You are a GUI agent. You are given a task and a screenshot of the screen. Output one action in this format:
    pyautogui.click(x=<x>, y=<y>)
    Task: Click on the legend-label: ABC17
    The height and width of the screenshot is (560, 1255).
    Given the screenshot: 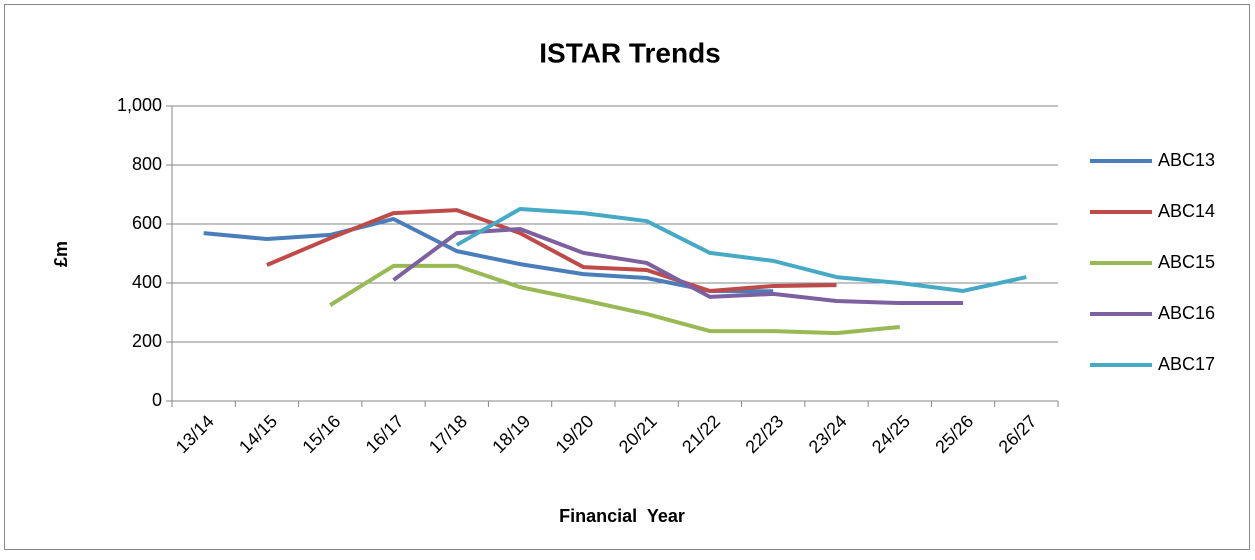 What is the action you would take?
    pyautogui.click(x=1186, y=364)
    